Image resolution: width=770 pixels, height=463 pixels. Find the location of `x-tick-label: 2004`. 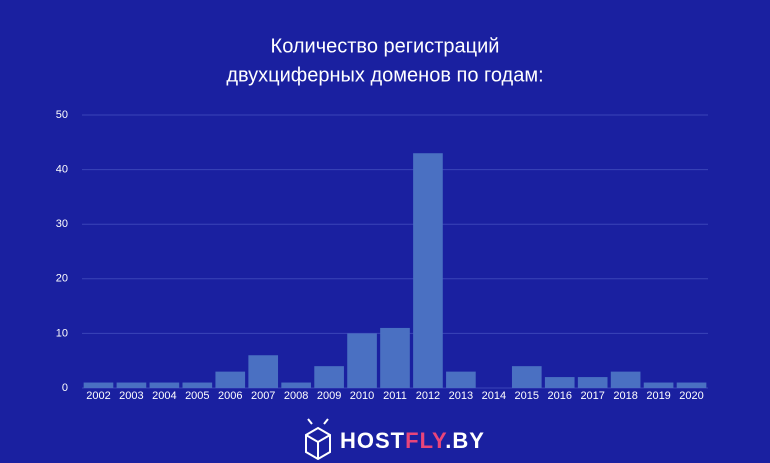

x-tick-label: 2004 is located at coordinates (164, 396).